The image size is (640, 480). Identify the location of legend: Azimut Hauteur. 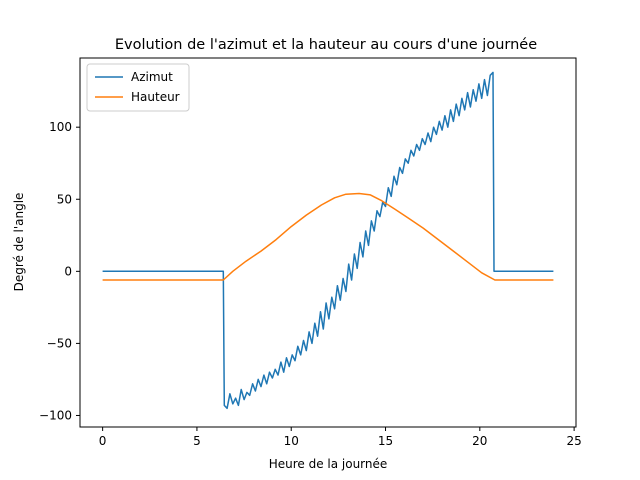
(138, 87).